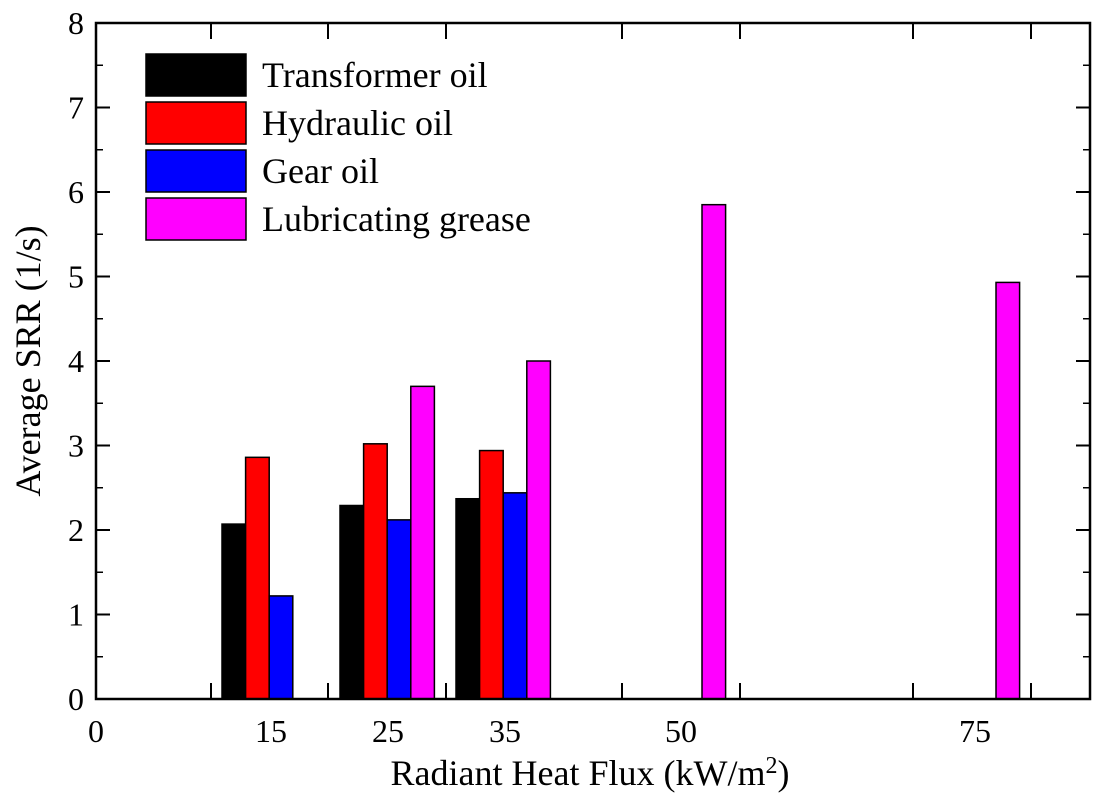 The width and height of the screenshot is (1102, 800). What do you see at coordinates (771, 766) in the screenshot?
I see `x-axis-title-superscript: 2` at bounding box center [771, 766].